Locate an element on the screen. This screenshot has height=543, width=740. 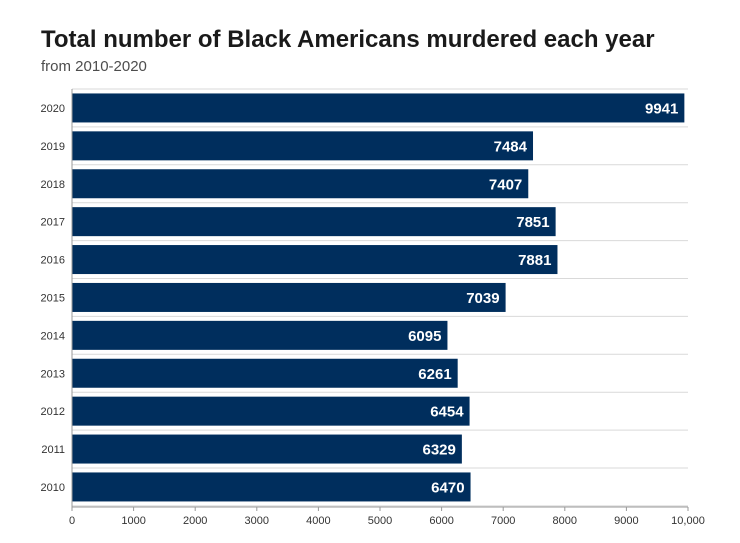
x-tick-label: 6000 is located at coordinates (441, 521).